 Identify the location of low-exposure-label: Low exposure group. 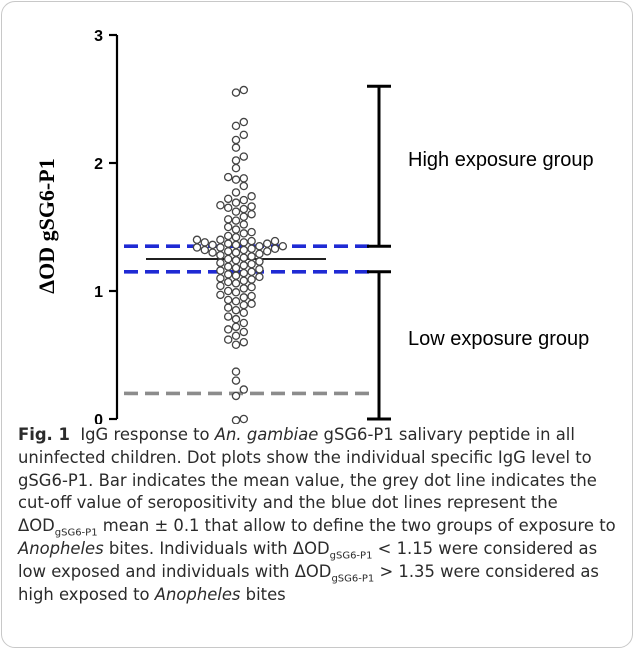
(498, 339).